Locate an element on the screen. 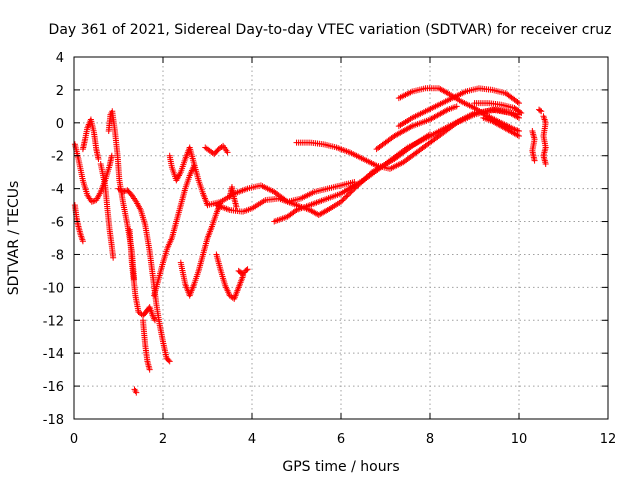  x-tick-label: 8 is located at coordinates (430, 439).